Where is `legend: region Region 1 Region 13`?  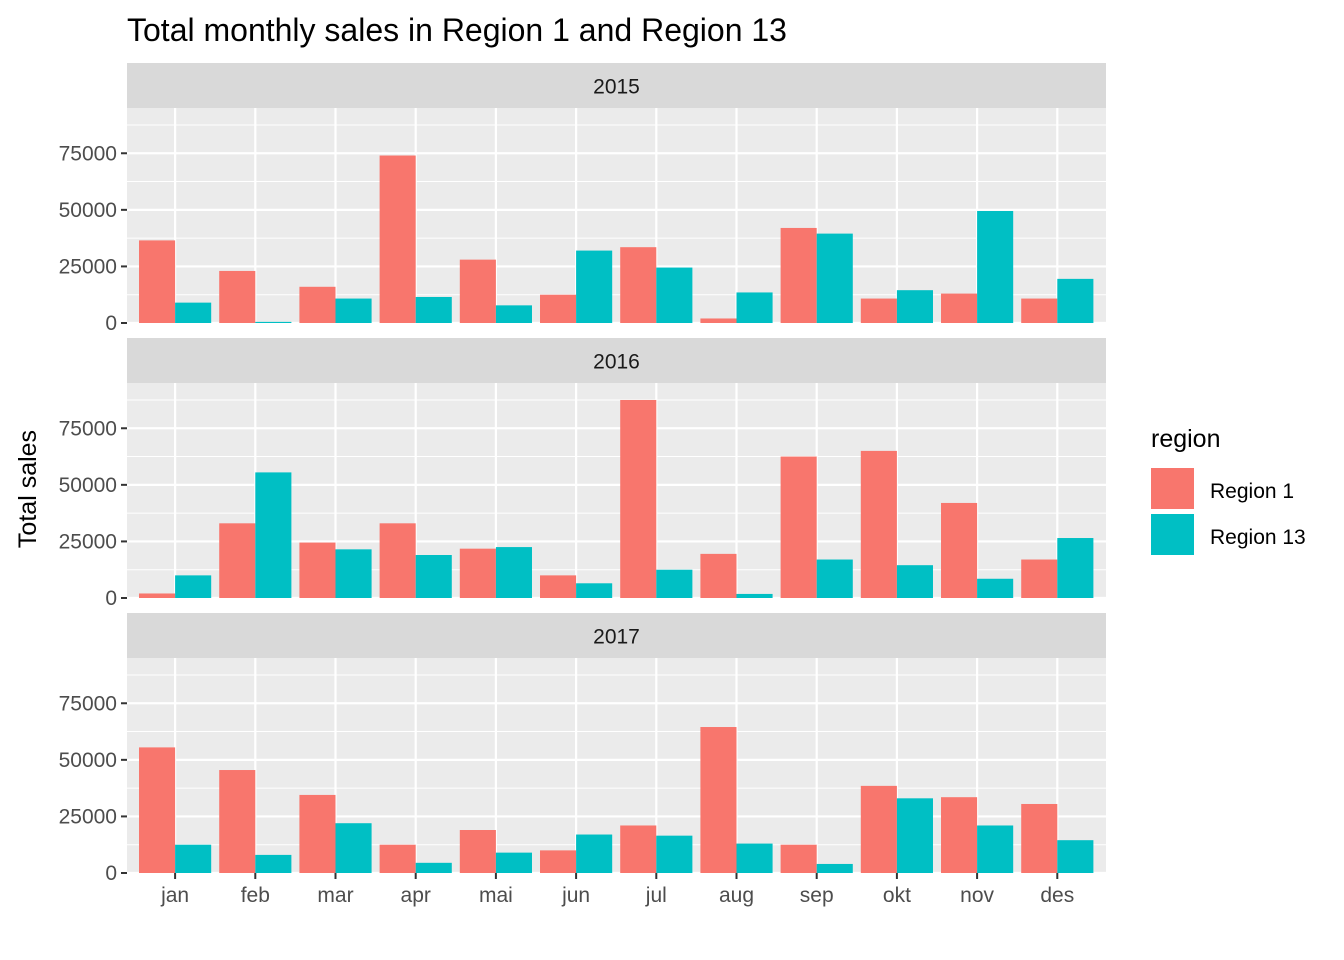 legend: region Region 1 Region 13 is located at coordinates (1228, 490).